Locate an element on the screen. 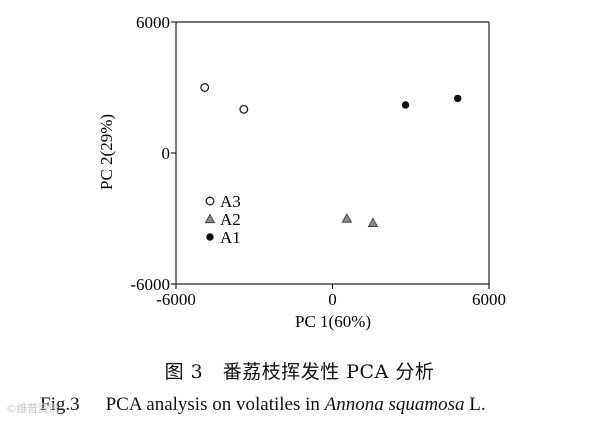 The height and width of the screenshot is (426, 599). legend-label-a3: A3 is located at coordinates (230, 201).